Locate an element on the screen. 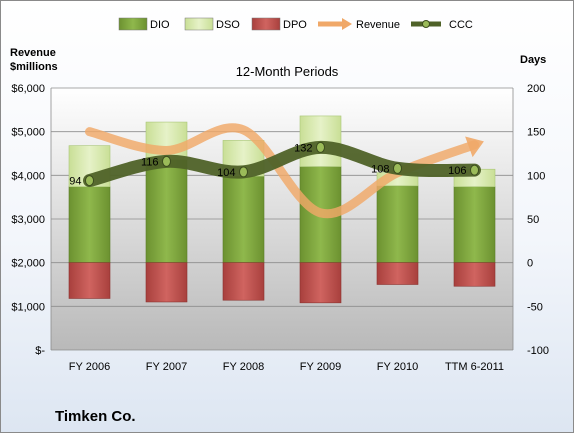  right-tick-label: 150 is located at coordinates (536, 133).